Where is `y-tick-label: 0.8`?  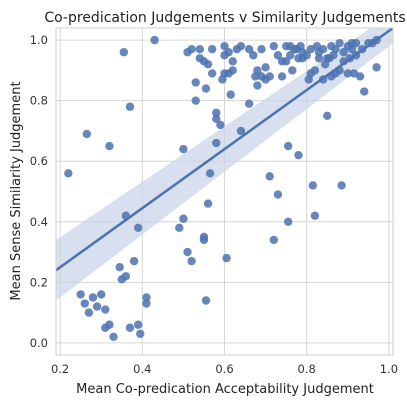
y-tick-label: 0.8 is located at coordinates (39, 101).